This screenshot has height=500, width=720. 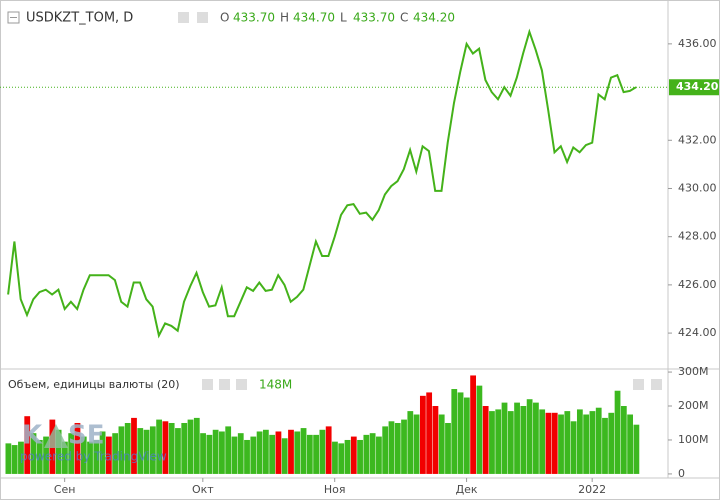 What do you see at coordinates (65, 489) in the screenshot?
I see `x-tick-label: Сен` at bounding box center [65, 489].